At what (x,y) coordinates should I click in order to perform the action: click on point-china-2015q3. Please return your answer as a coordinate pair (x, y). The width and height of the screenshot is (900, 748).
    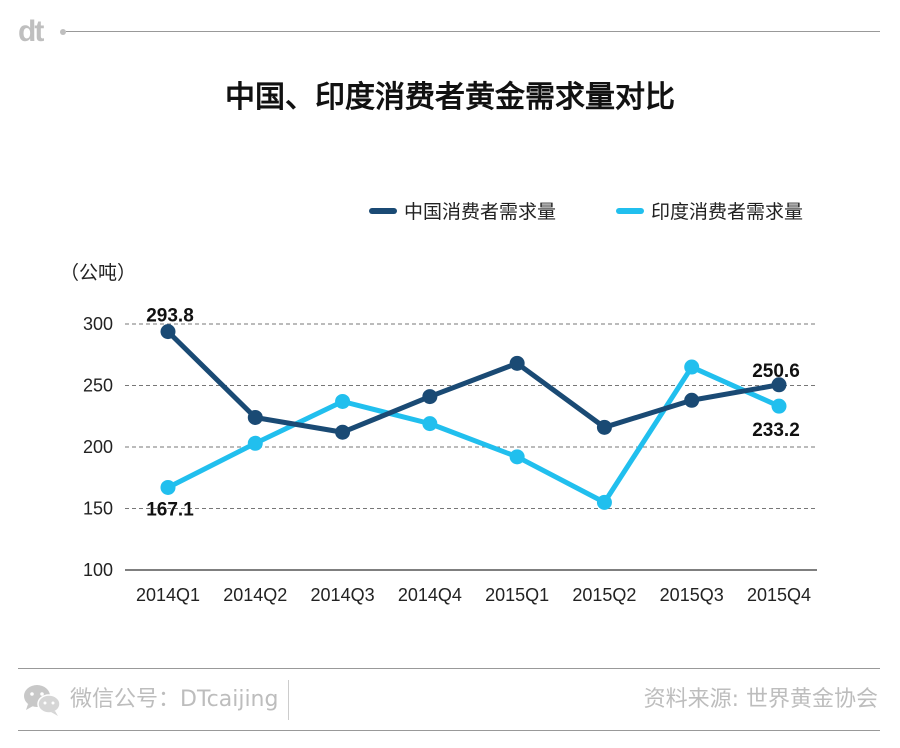
    Looking at the image, I should click on (692, 400).